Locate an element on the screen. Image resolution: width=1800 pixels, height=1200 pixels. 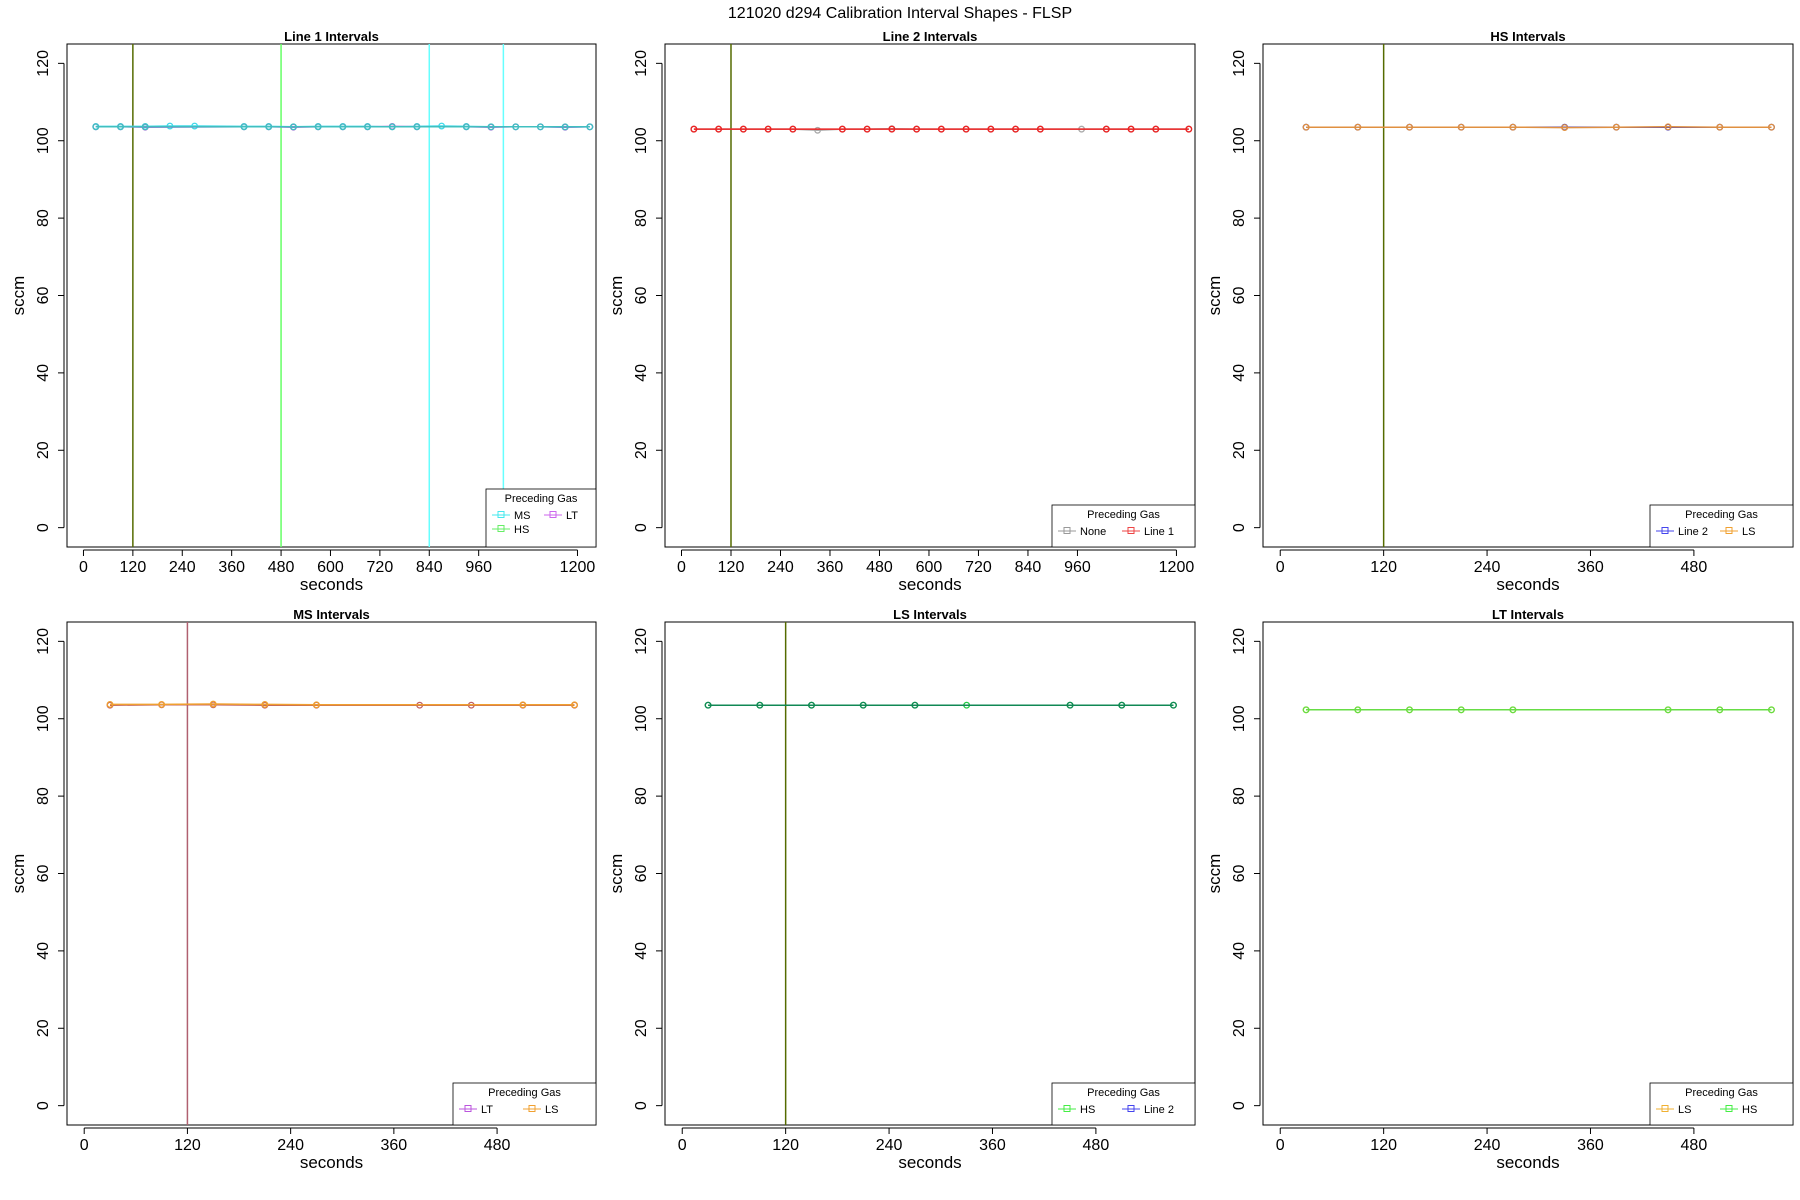
legend-entry-label: Line 2 is located at coordinates (1159, 1110).